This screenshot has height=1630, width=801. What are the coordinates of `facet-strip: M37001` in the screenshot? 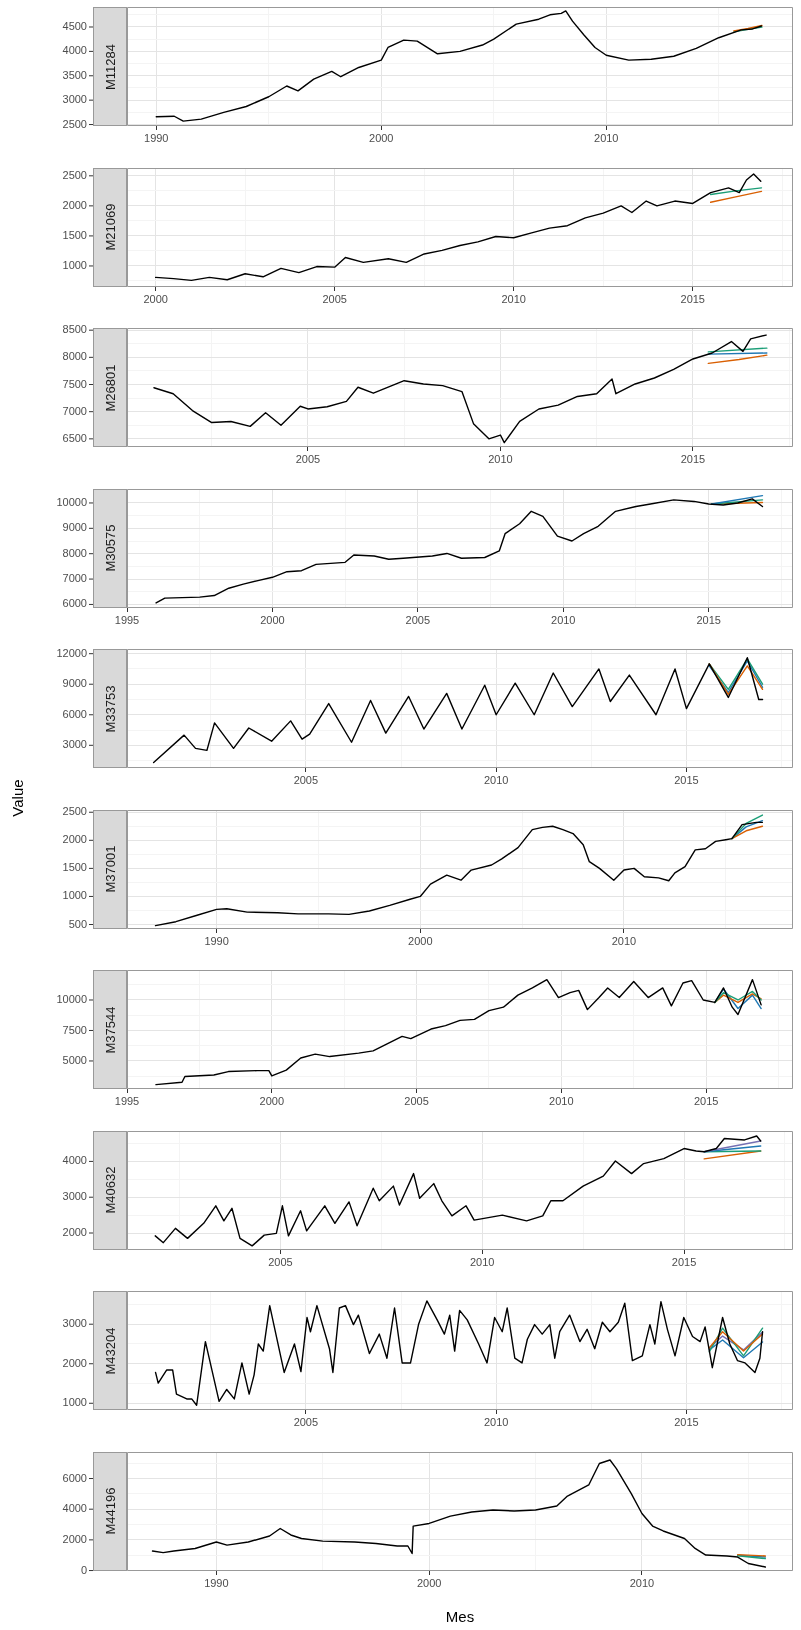 It's located at (110, 869).